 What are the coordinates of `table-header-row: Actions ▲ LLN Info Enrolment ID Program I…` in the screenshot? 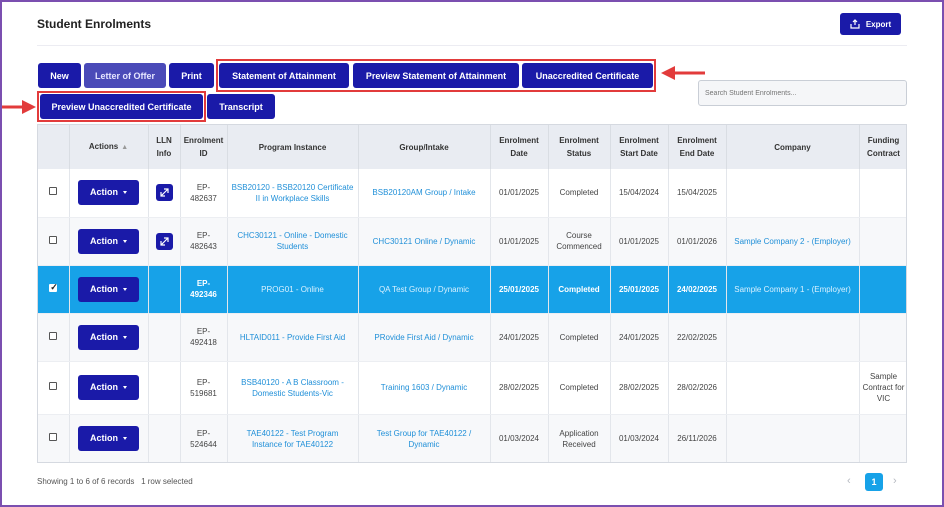 It's located at (472, 147).